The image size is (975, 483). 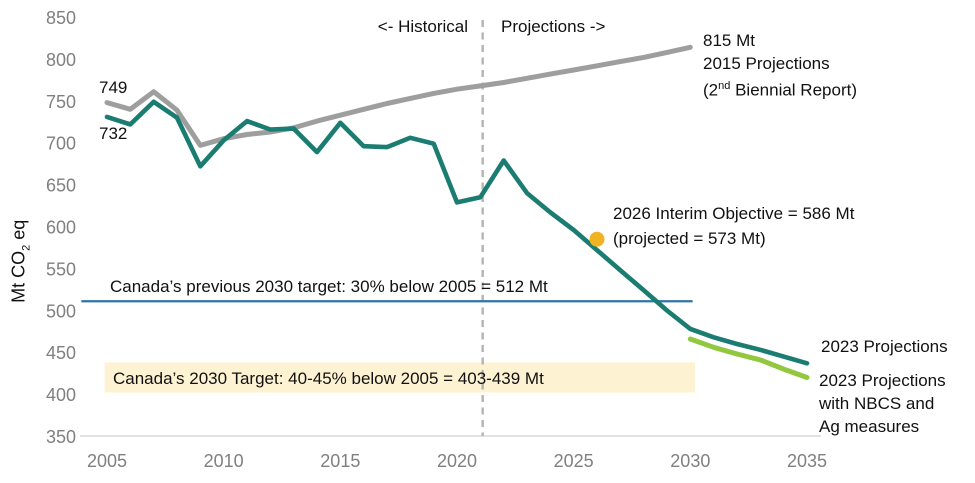 I want to click on target-band-2030, so click(x=399, y=377).